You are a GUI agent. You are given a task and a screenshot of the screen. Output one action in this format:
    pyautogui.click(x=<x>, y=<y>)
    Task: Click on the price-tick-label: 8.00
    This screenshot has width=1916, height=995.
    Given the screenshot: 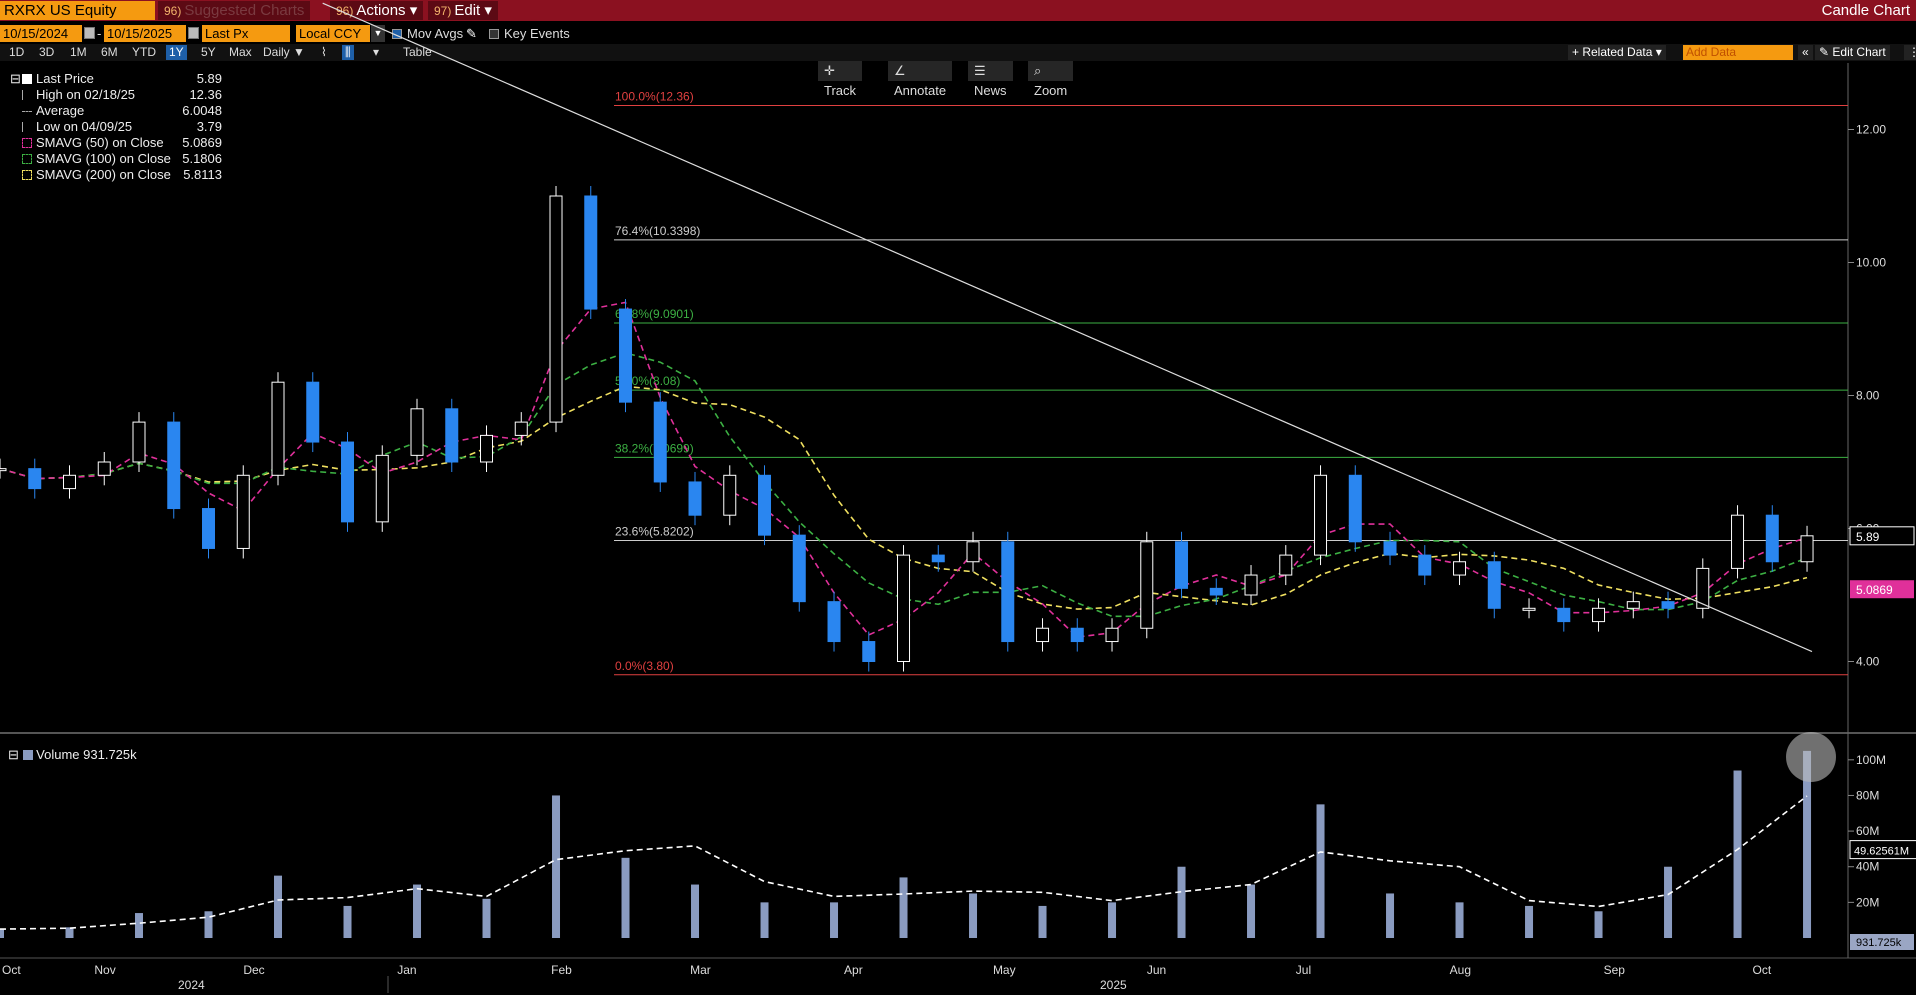 What is the action you would take?
    pyautogui.click(x=1868, y=396)
    